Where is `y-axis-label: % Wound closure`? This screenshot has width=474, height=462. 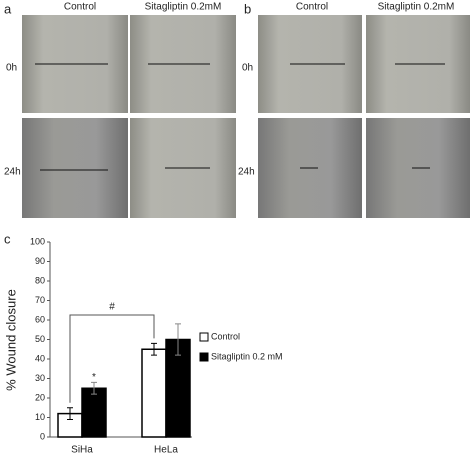 y-axis-label: % Wound closure is located at coordinates (10, 340).